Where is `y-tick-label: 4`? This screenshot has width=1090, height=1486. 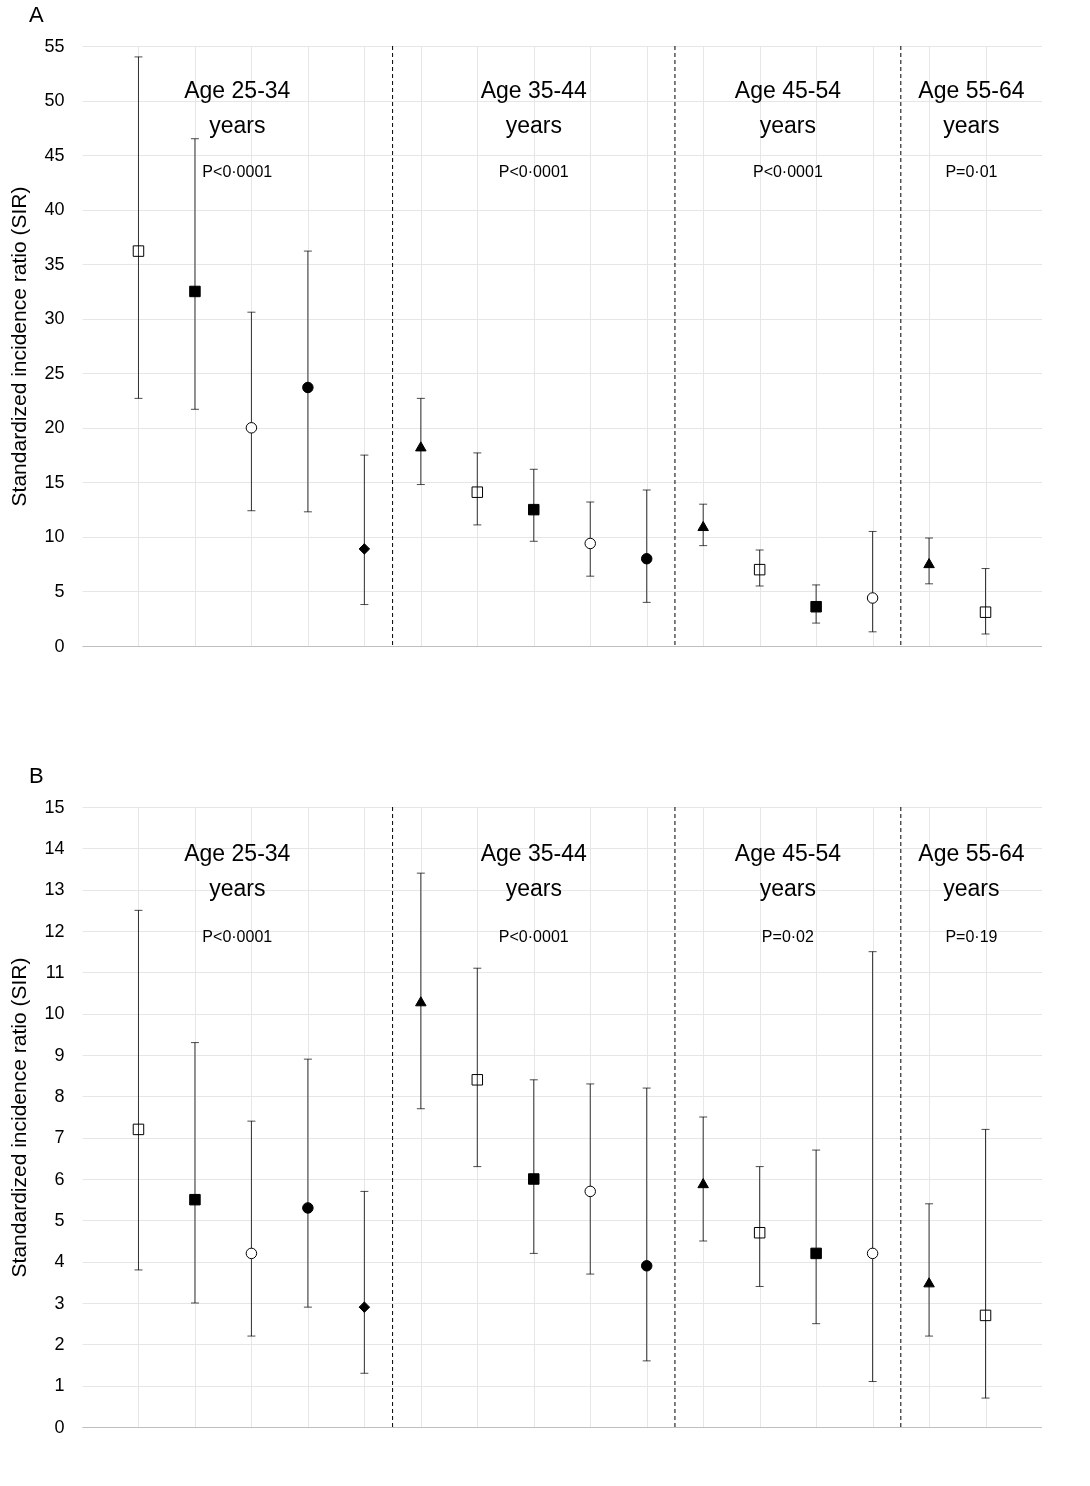
y-tick-label: 4 is located at coordinates (59, 1261).